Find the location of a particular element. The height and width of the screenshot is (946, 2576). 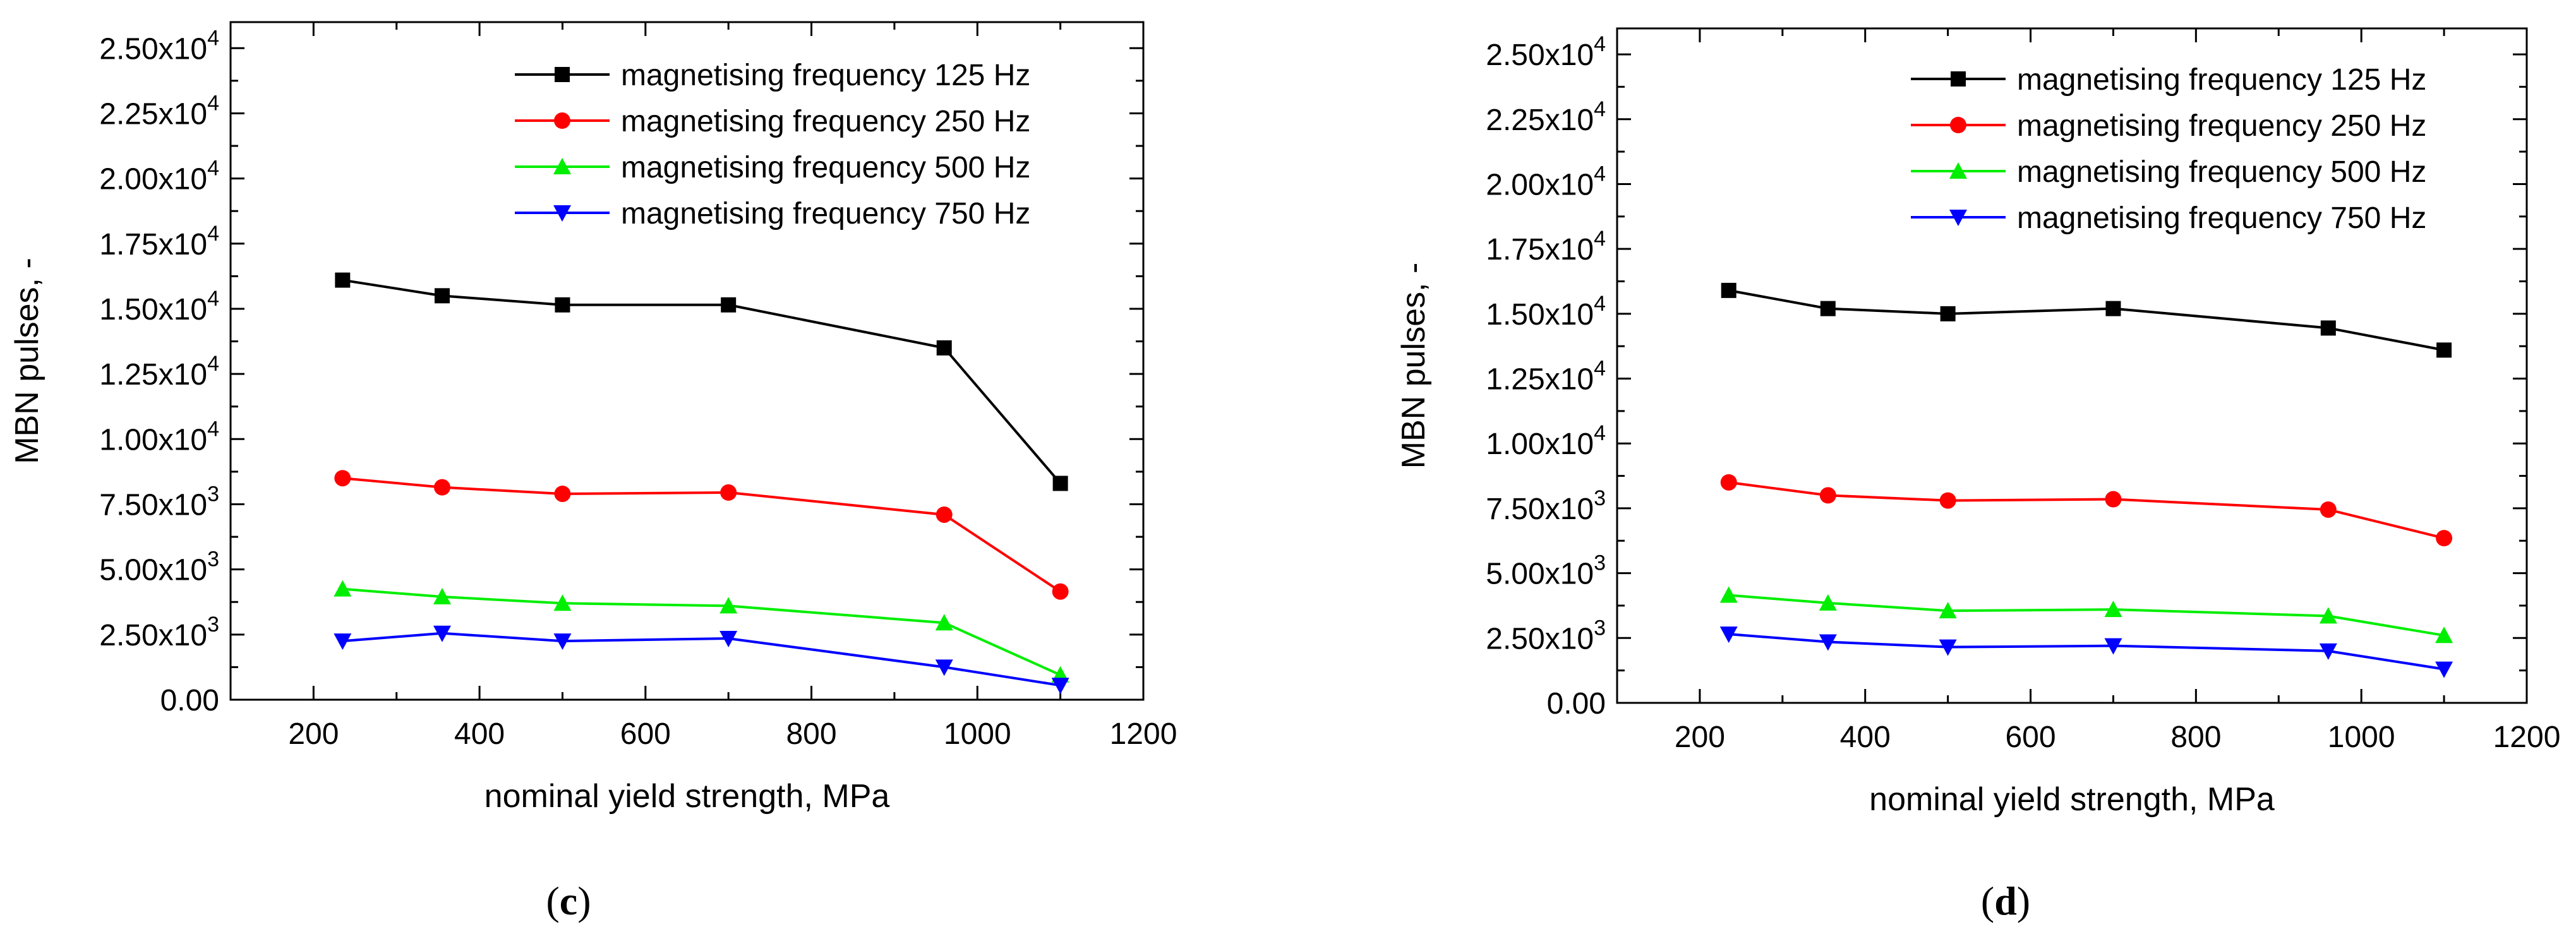

y-tick-label: 2.00x10⁴ is located at coordinates (159, 176).